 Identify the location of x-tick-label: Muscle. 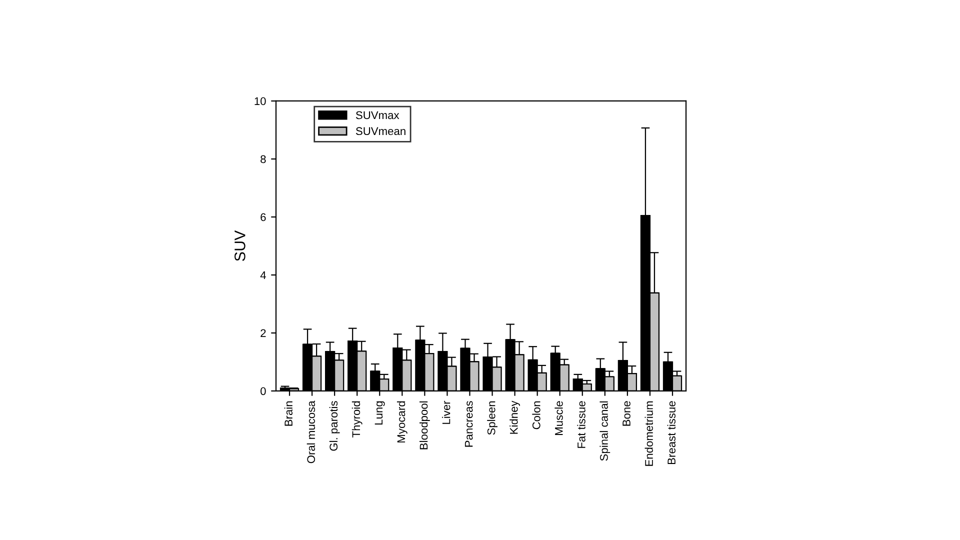
(558, 418).